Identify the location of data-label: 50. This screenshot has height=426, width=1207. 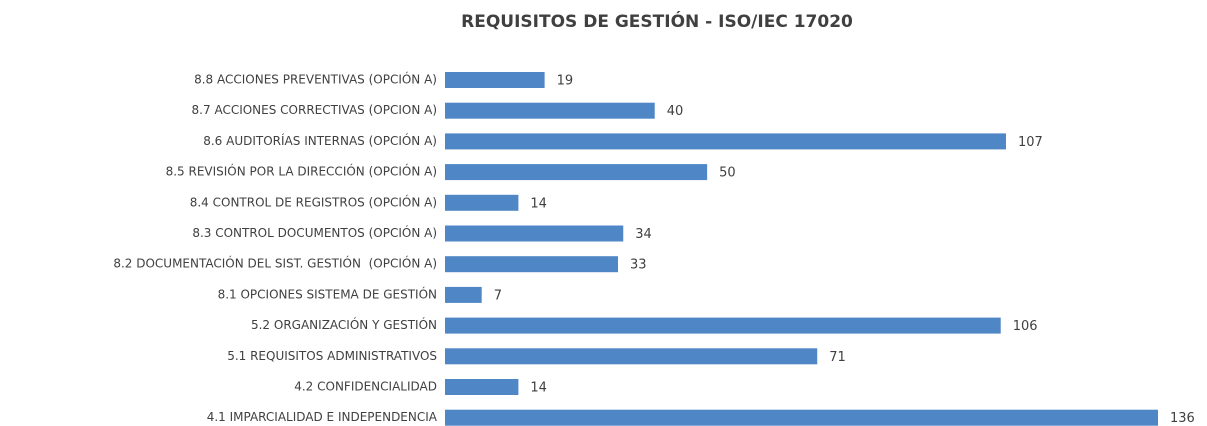
(727, 173).